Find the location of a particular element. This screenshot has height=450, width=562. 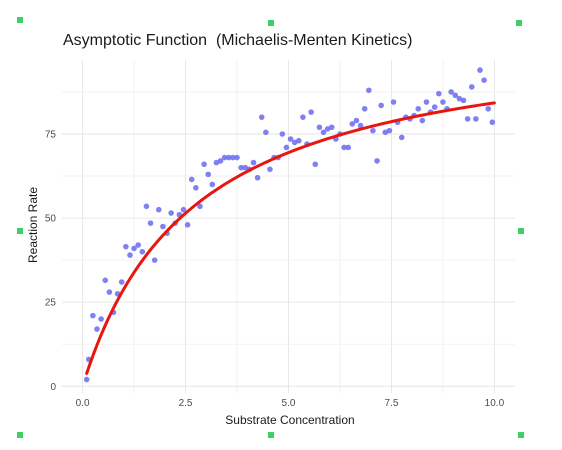

y-tick-label: 0 is located at coordinates (53, 387).